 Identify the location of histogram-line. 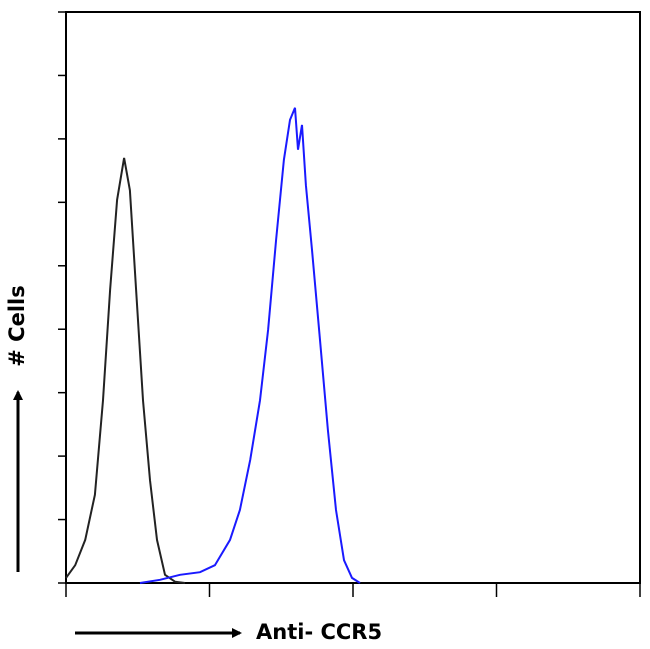
(125, 370).